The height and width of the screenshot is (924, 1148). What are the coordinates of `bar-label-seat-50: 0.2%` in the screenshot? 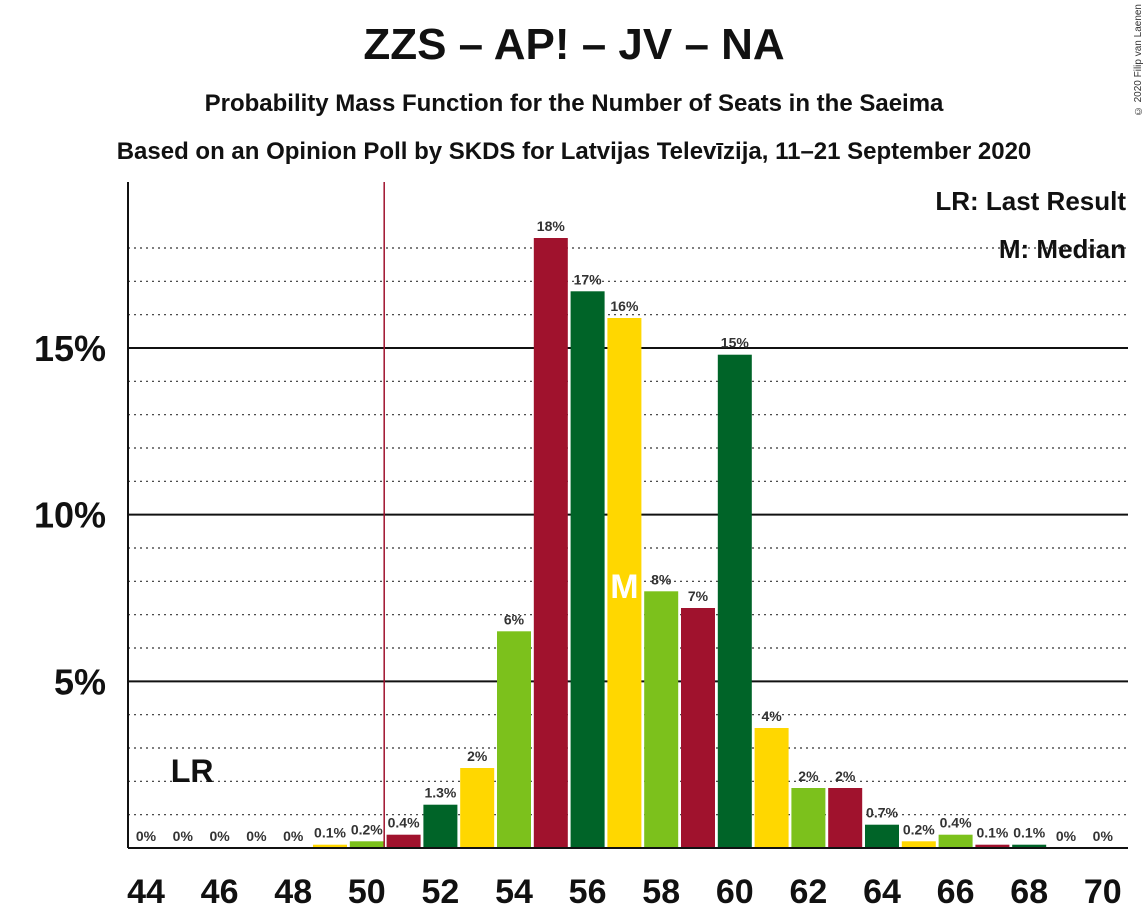 It's located at (367, 829).